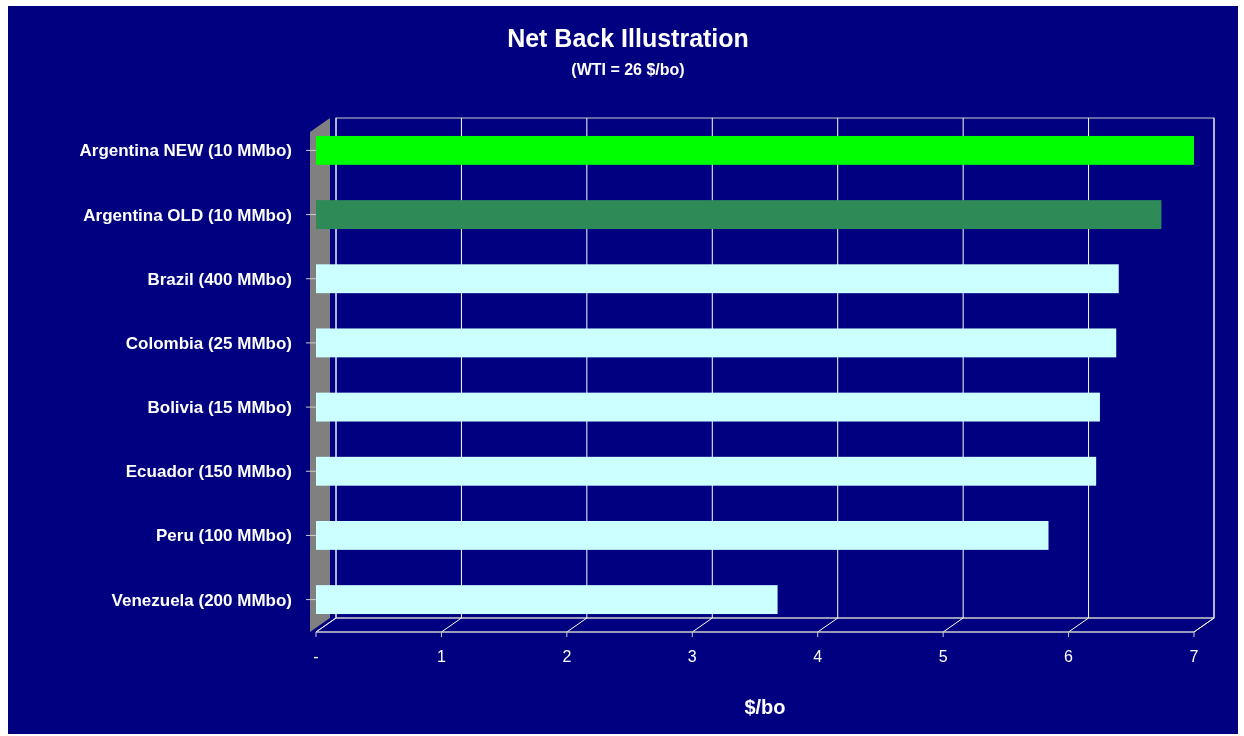  I want to click on x-tick-label: 3, so click(692, 656).